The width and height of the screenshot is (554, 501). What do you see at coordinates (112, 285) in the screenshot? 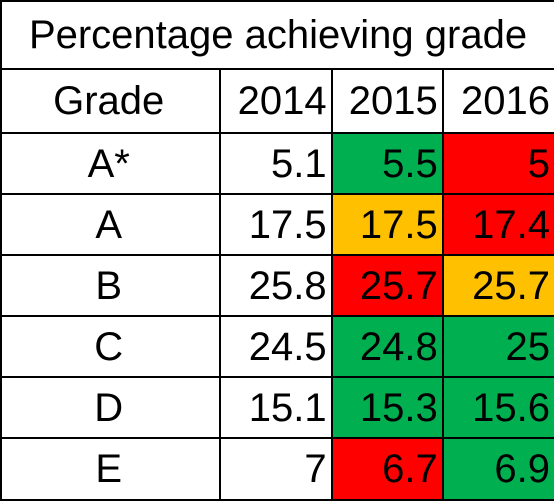
I see `grade-cell: B` at bounding box center [112, 285].